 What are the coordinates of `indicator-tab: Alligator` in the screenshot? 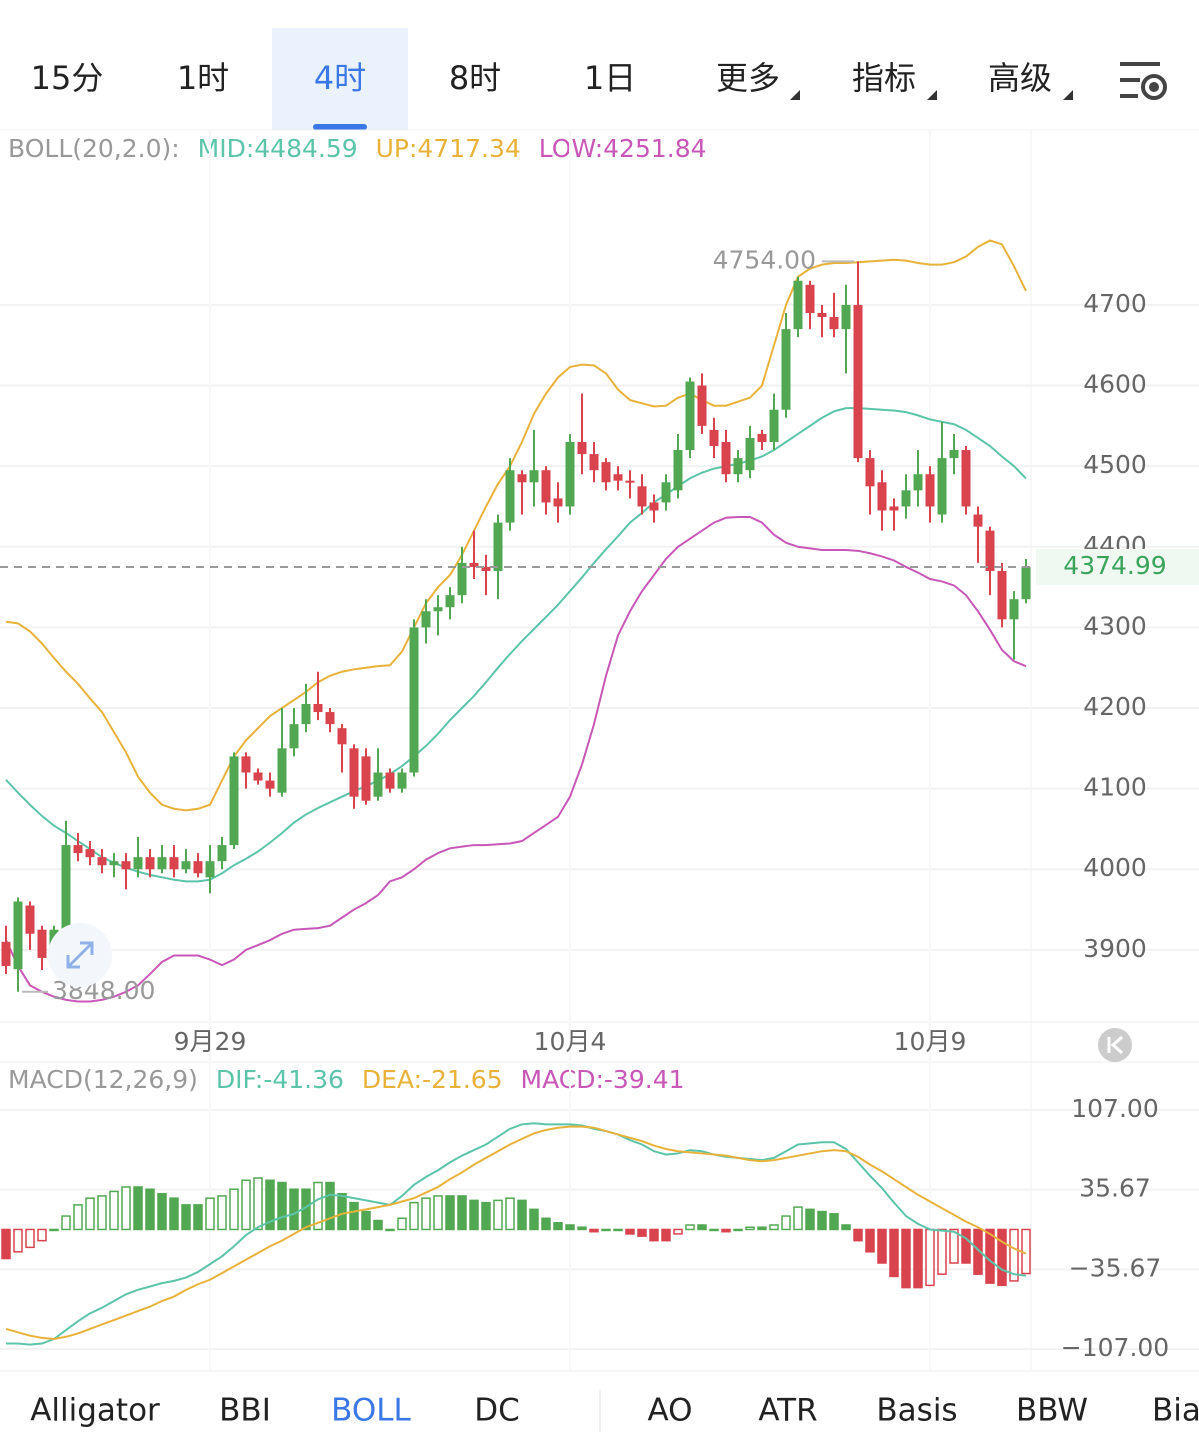 It's located at (95, 1411).